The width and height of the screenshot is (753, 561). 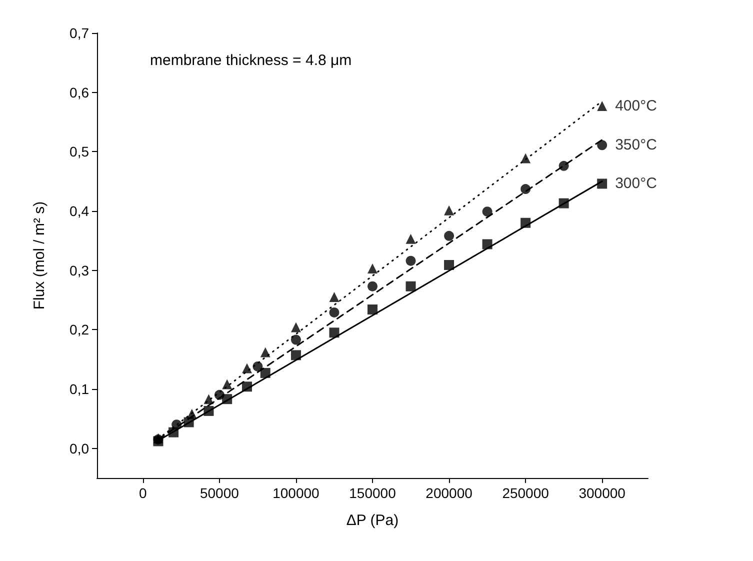 I want to click on y-axis-title: Flux (mol / m² s), so click(x=39, y=255).